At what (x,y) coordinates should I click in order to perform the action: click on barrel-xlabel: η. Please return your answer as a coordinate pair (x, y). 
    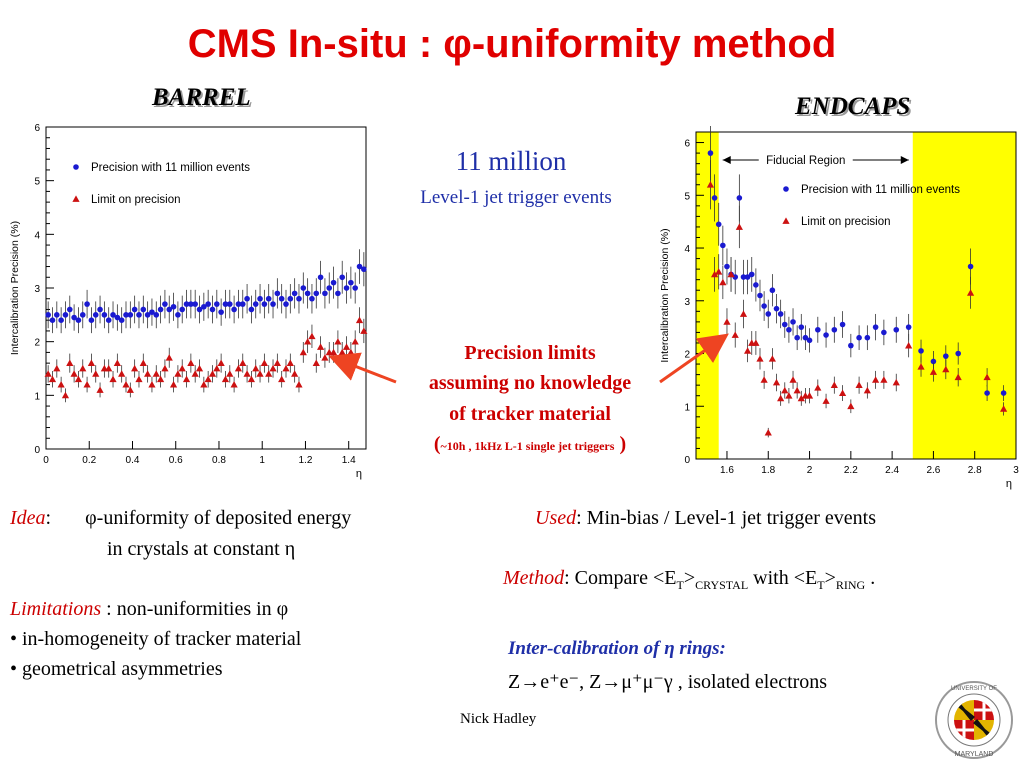
    Looking at the image, I should click on (359, 474).